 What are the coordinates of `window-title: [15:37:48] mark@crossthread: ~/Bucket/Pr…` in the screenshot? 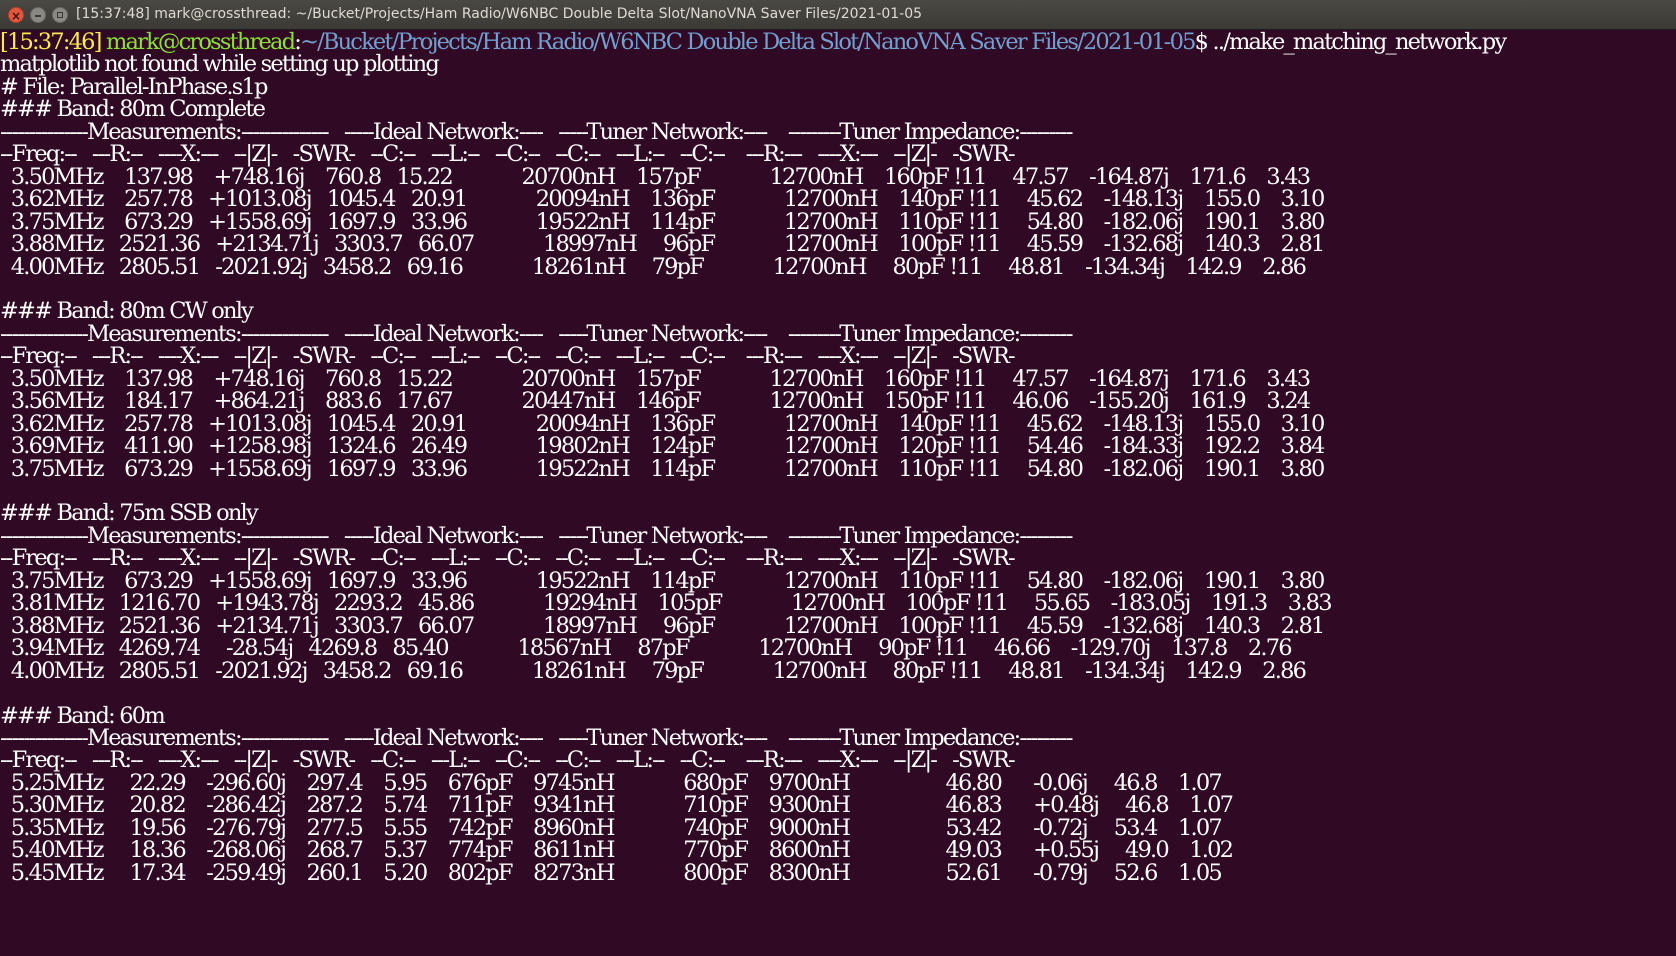 It's located at (499, 14).